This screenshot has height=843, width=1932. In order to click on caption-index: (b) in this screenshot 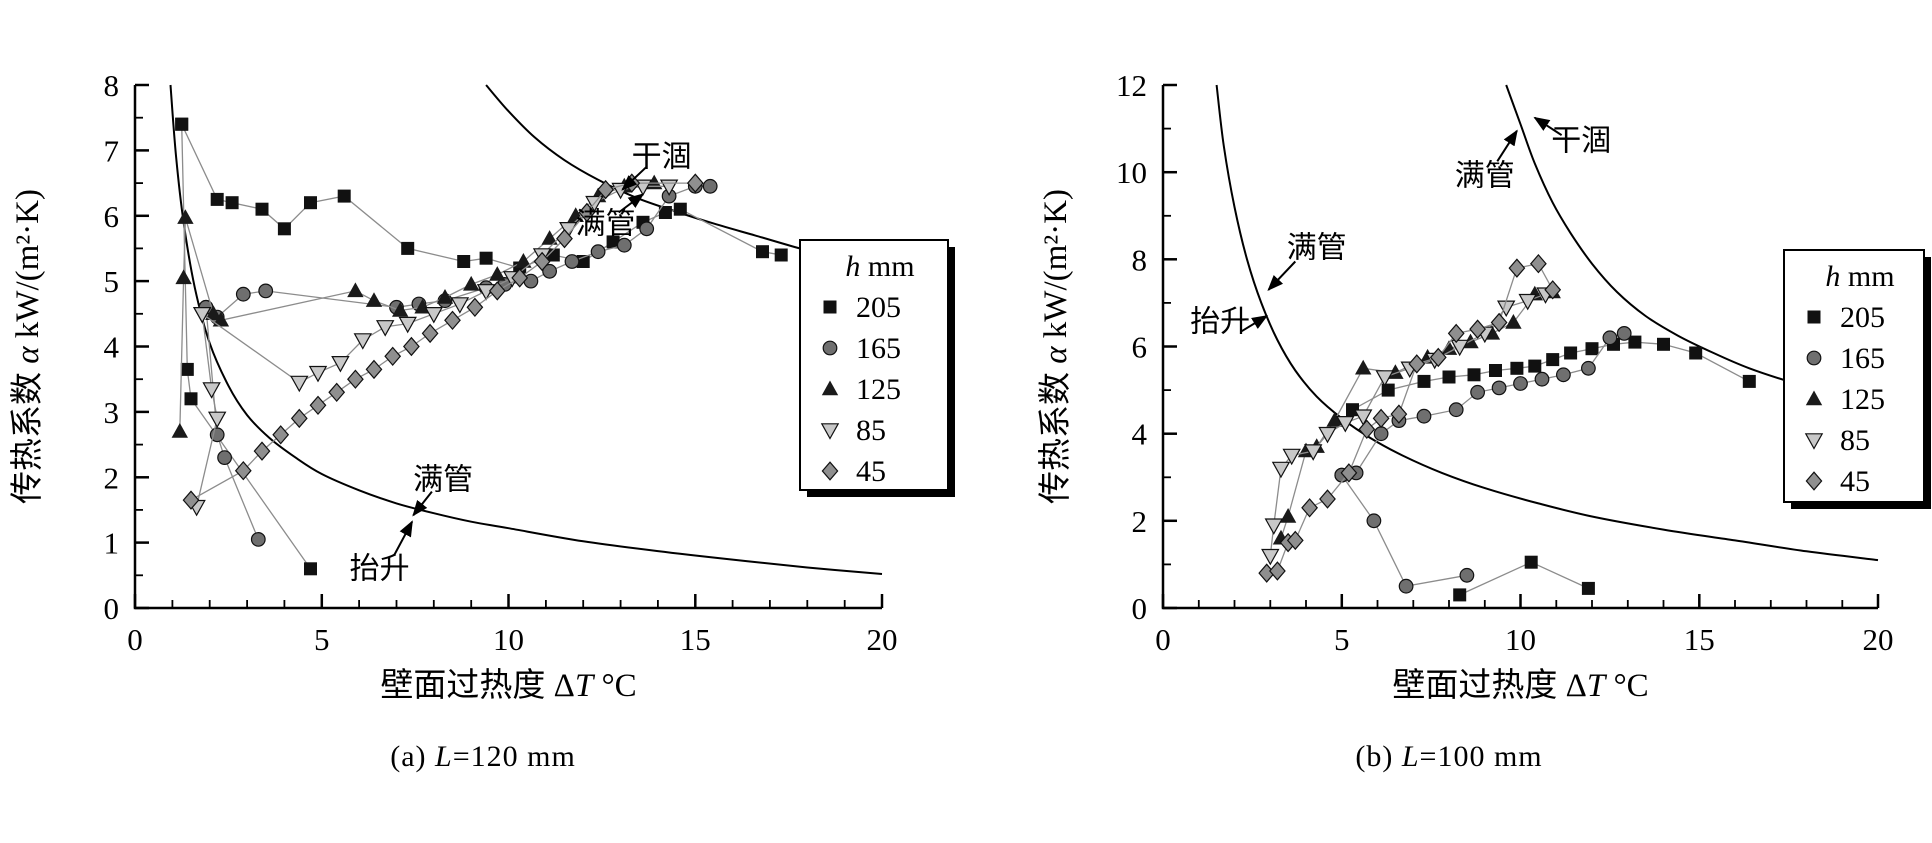, I will do `click(1374, 756)`.